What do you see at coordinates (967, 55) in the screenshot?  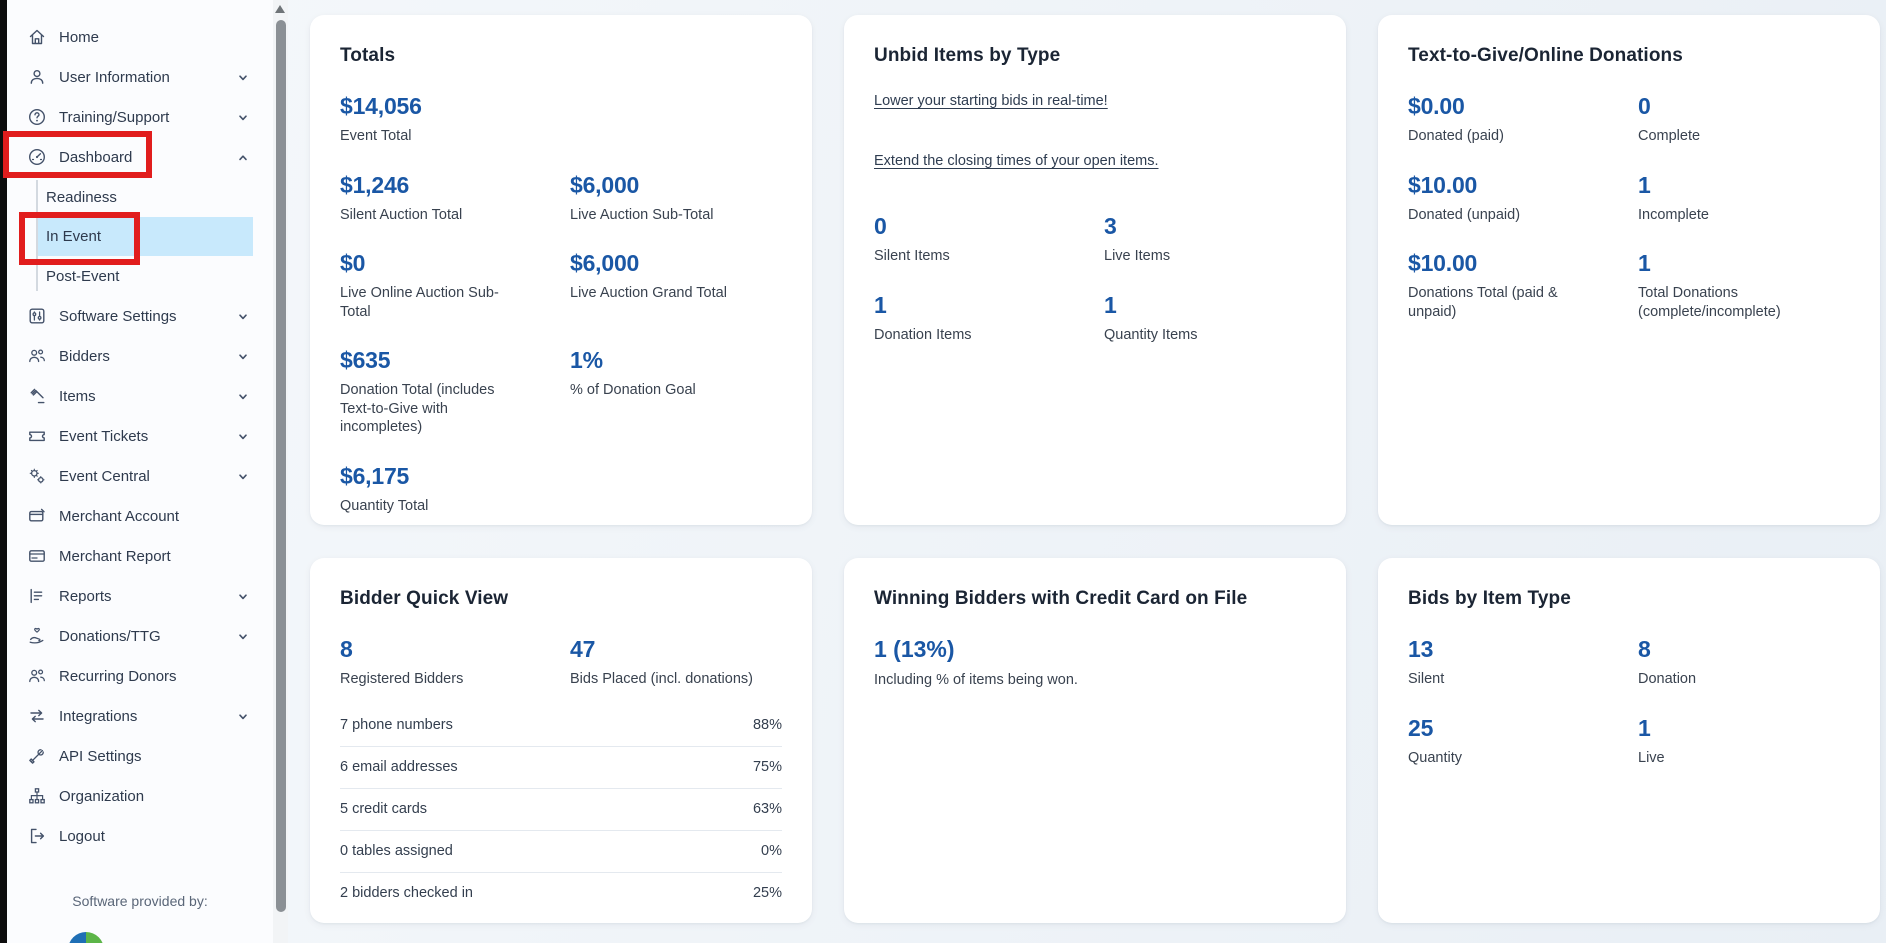 I see `card-title: Unbid Items by Type` at bounding box center [967, 55].